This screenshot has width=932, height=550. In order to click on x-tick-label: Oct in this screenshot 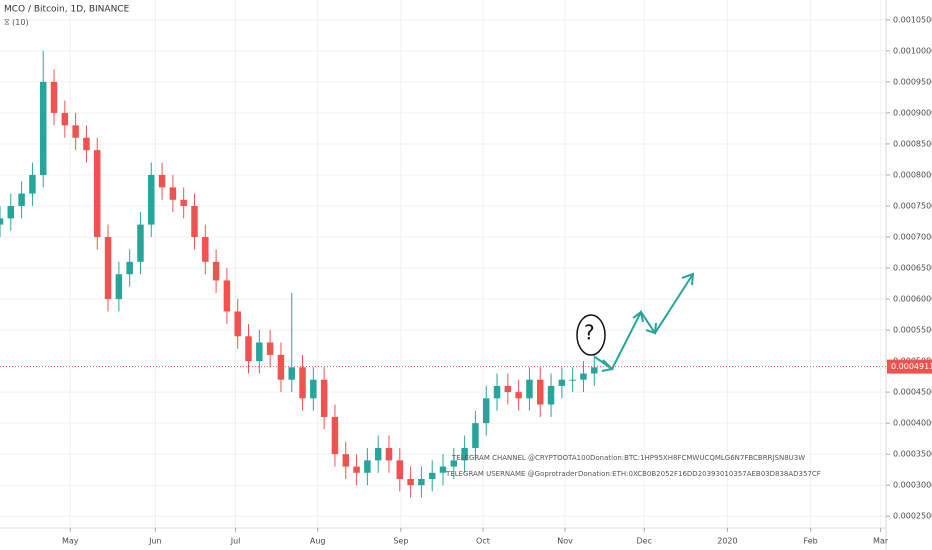, I will do `click(483, 541)`.